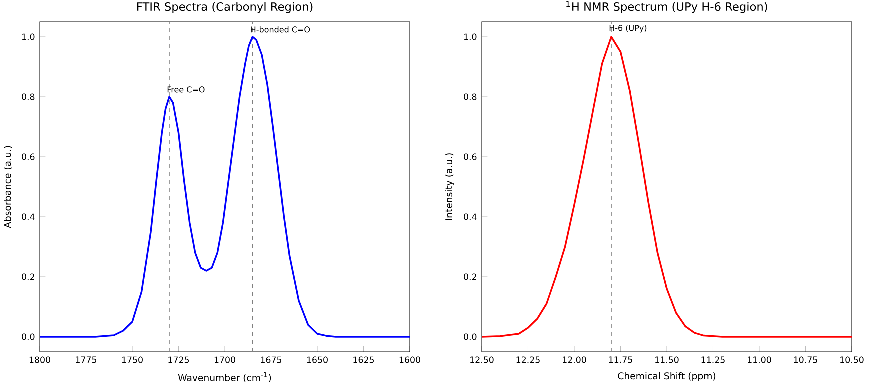 The width and height of the screenshot is (877, 388). What do you see at coordinates (132, 360) in the screenshot?
I see `x-tick-label: 1750` at bounding box center [132, 360].